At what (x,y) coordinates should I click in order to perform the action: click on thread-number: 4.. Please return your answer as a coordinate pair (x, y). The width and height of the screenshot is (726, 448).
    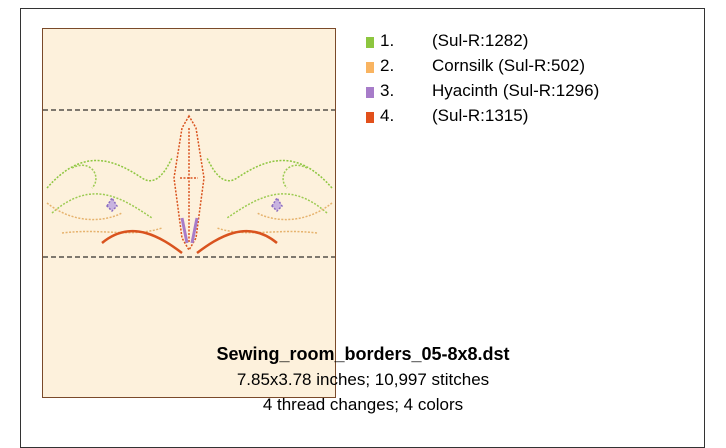
    Looking at the image, I should click on (387, 115).